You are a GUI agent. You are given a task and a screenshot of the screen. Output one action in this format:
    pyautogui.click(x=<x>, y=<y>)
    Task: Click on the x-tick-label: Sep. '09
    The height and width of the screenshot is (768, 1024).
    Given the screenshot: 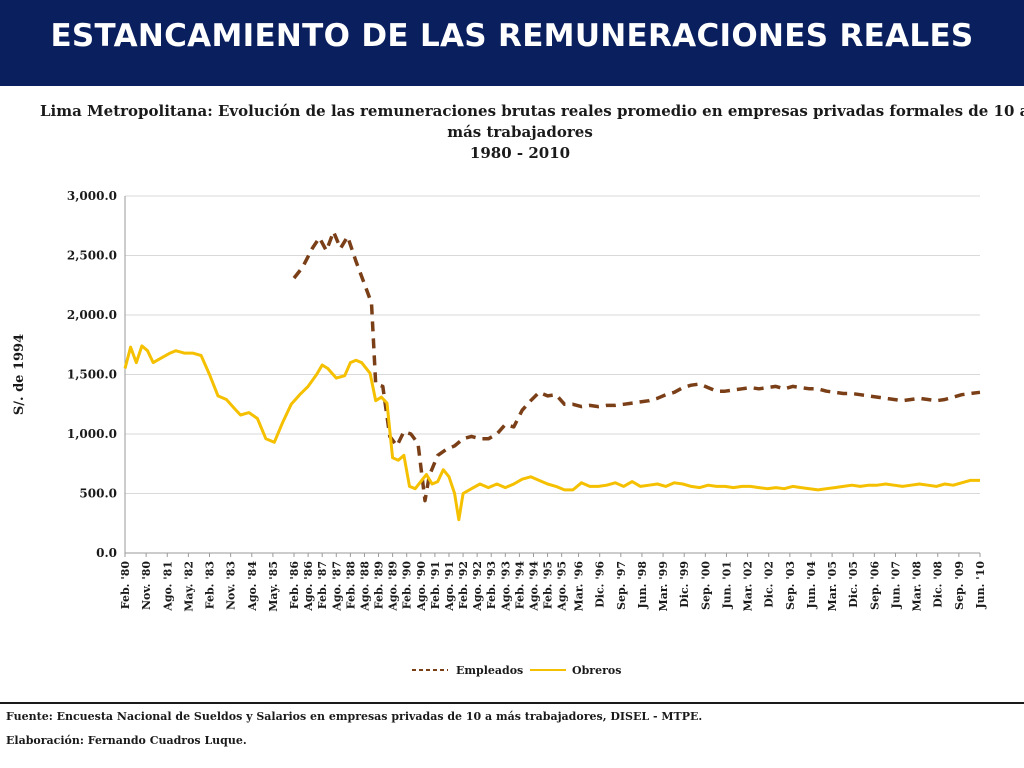 What is the action you would take?
    pyautogui.click(x=959, y=585)
    